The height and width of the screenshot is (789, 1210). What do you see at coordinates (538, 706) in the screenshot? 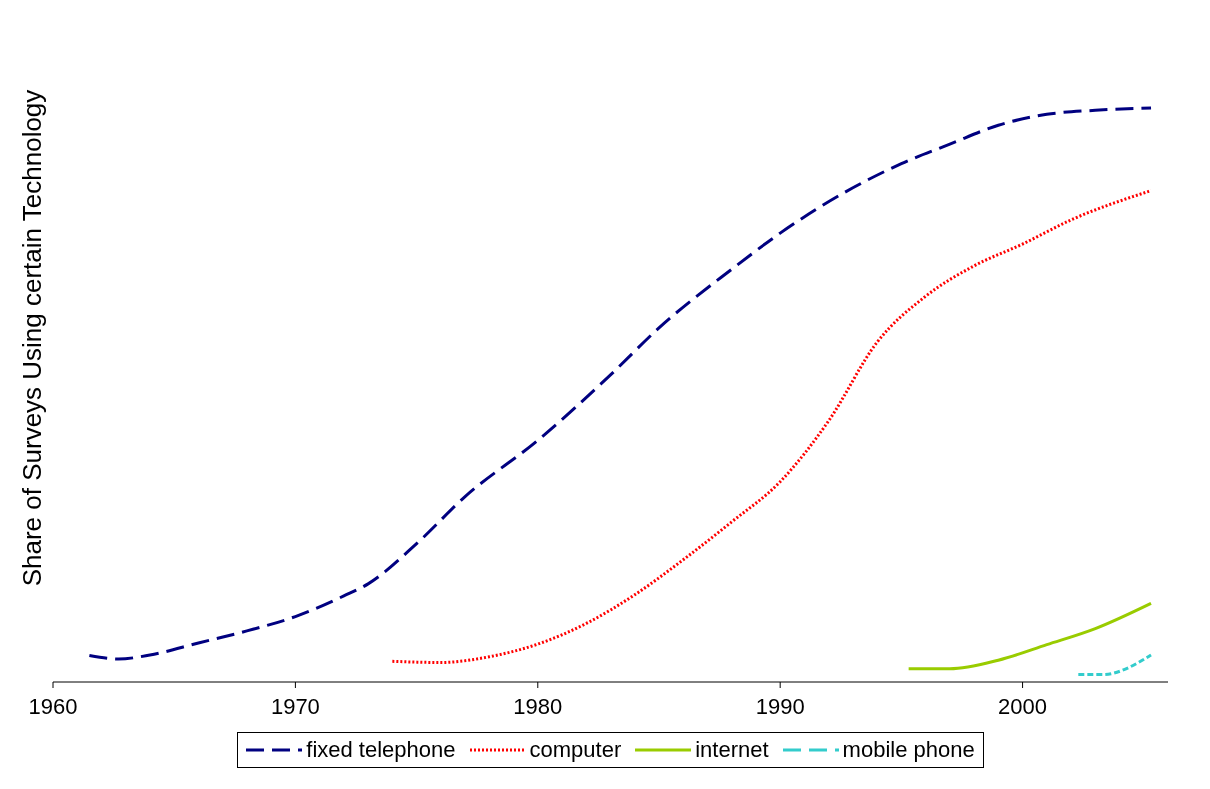
I see `x-tick-label: 1980` at bounding box center [538, 706].